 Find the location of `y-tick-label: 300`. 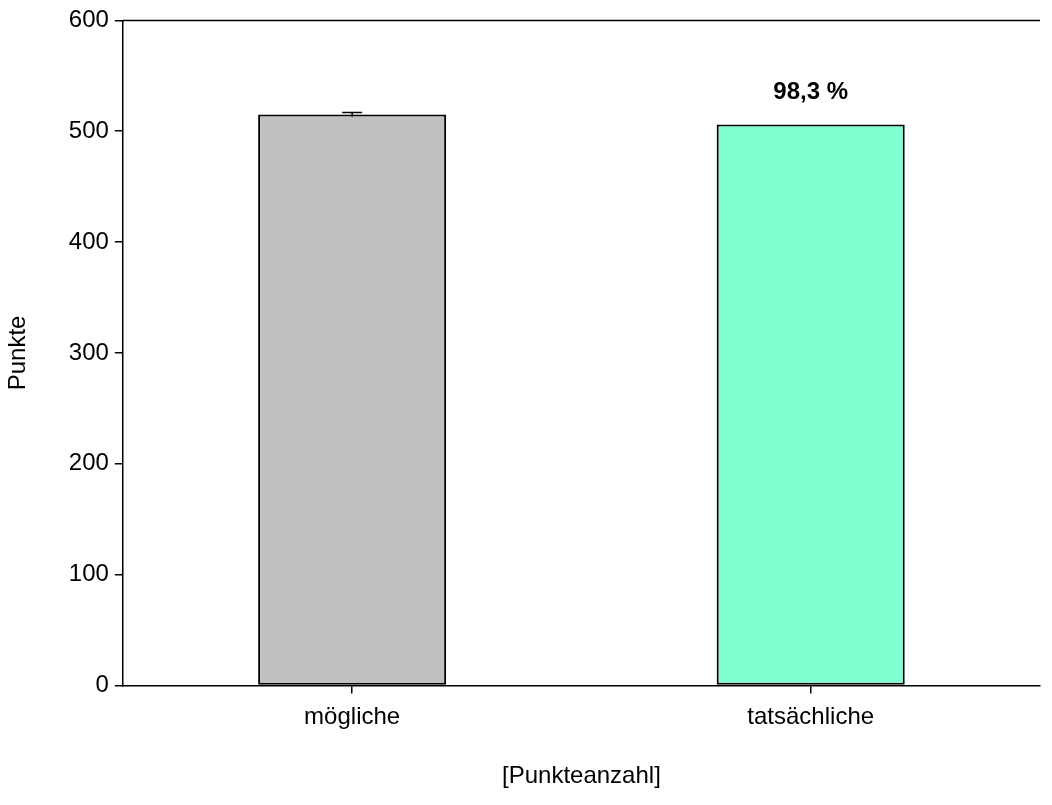

y-tick-label: 300 is located at coordinates (88, 351).